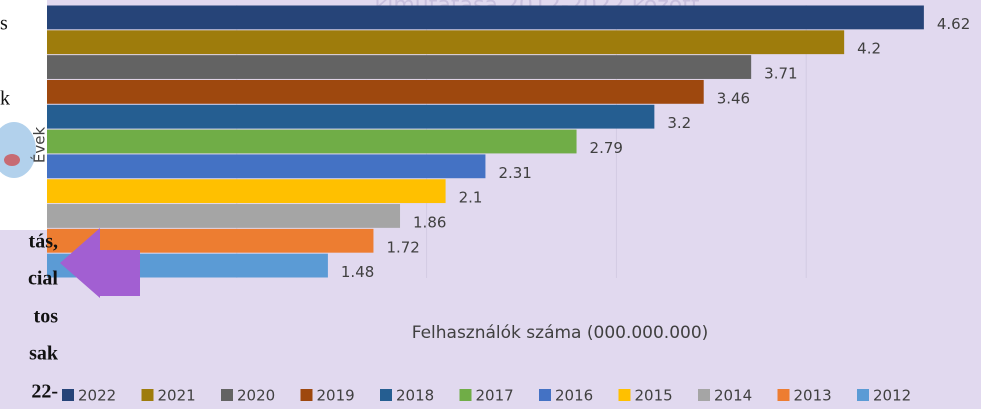 The width and height of the screenshot is (981, 409). I want to click on data-label: 2.1, so click(471, 198).